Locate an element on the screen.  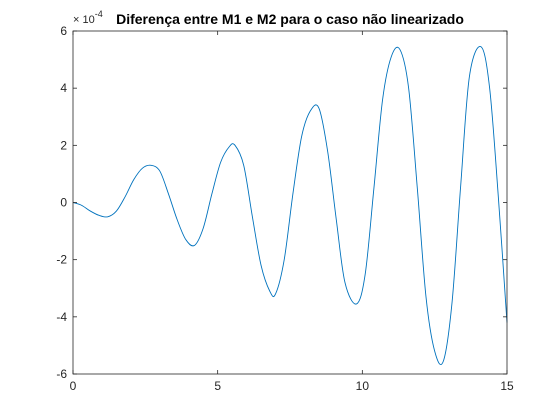
y-tick-label: 6 is located at coordinates (63, 31).